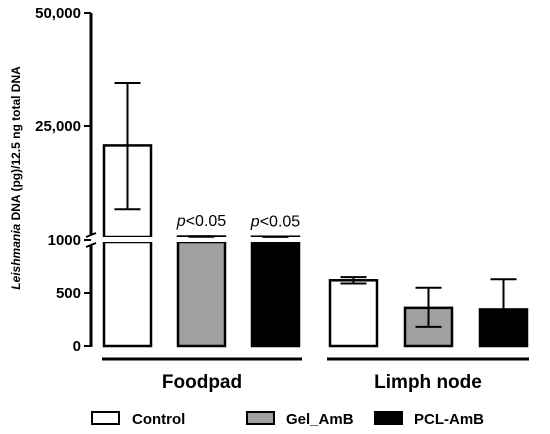 Image resolution: width=550 pixels, height=434 pixels. Describe the element at coordinates (202, 382) in the screenshot. I see `group-label: Foodpad` at that location.